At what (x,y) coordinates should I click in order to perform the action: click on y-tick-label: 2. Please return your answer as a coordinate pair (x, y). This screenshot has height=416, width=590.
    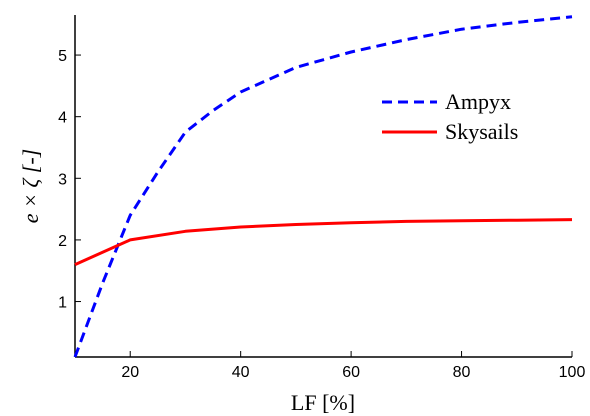
    Looking at the image, I should click on (62, 241).